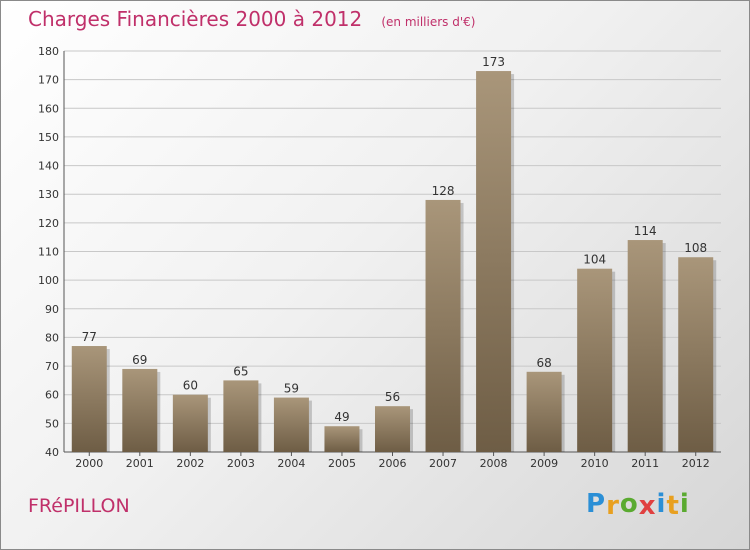  What do you see at coordinates (291, 389) in the screenshot?
I see `data-label: 59` at bounding box center [291, 389].